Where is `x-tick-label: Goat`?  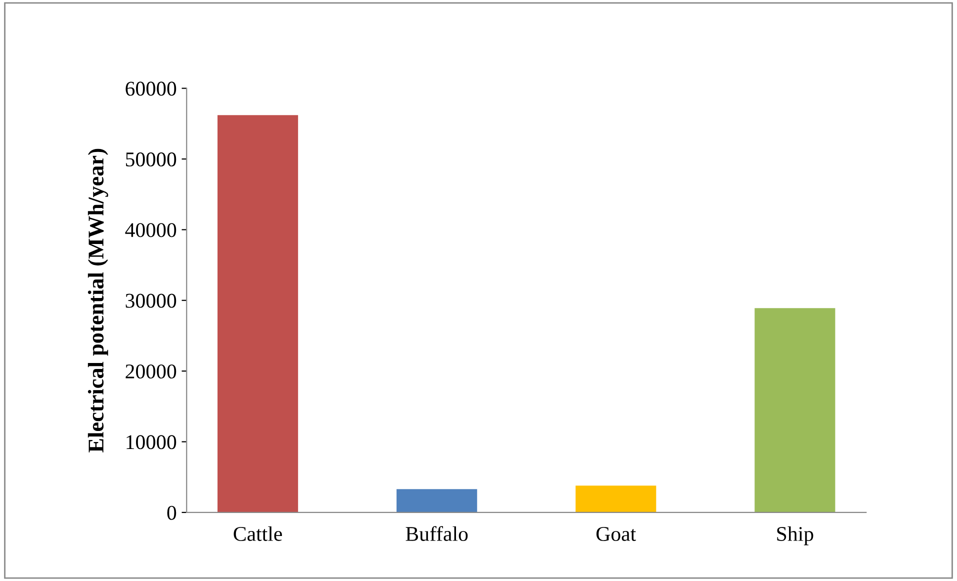
x-tick-label: Goat is located at coordinates (616, 533).